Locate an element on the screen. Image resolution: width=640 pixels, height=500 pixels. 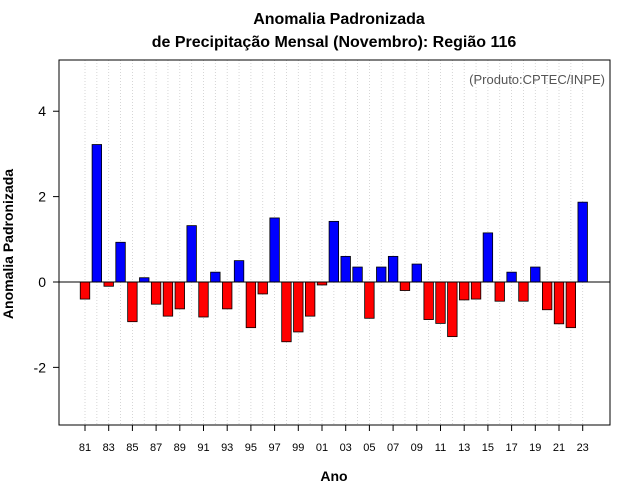
bar-1983 is located at coordinates (108, 284).